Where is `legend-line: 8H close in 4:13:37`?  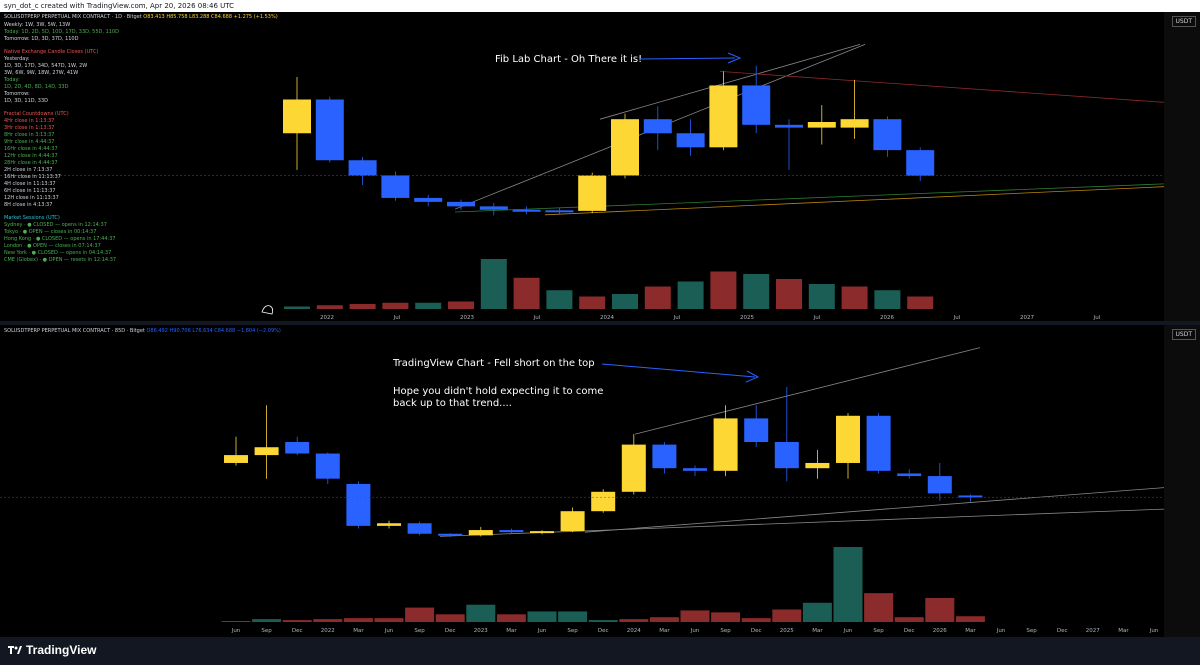 legend-line: 8H close in 4:13:37 is located at coordinates (28, 205).